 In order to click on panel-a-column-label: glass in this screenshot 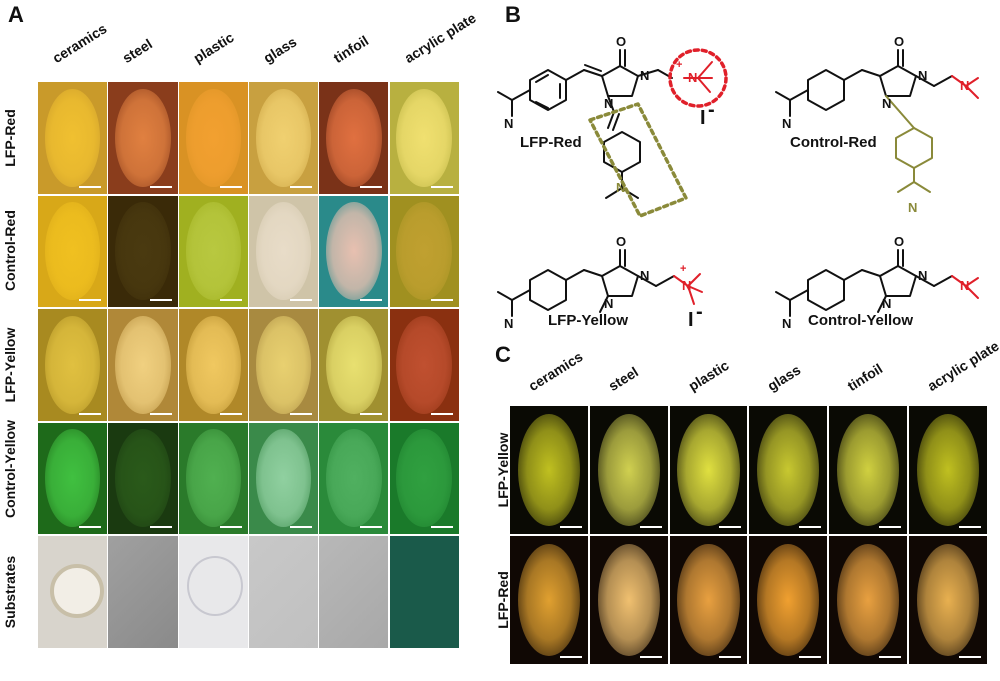, I will do `click(280, 49)`.